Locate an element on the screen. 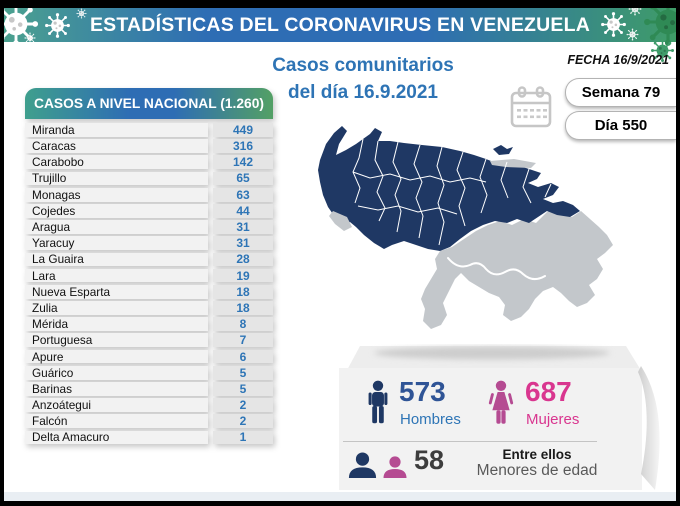  minors-label-bottom: Menores de edad is located at coordinates (537, 470).